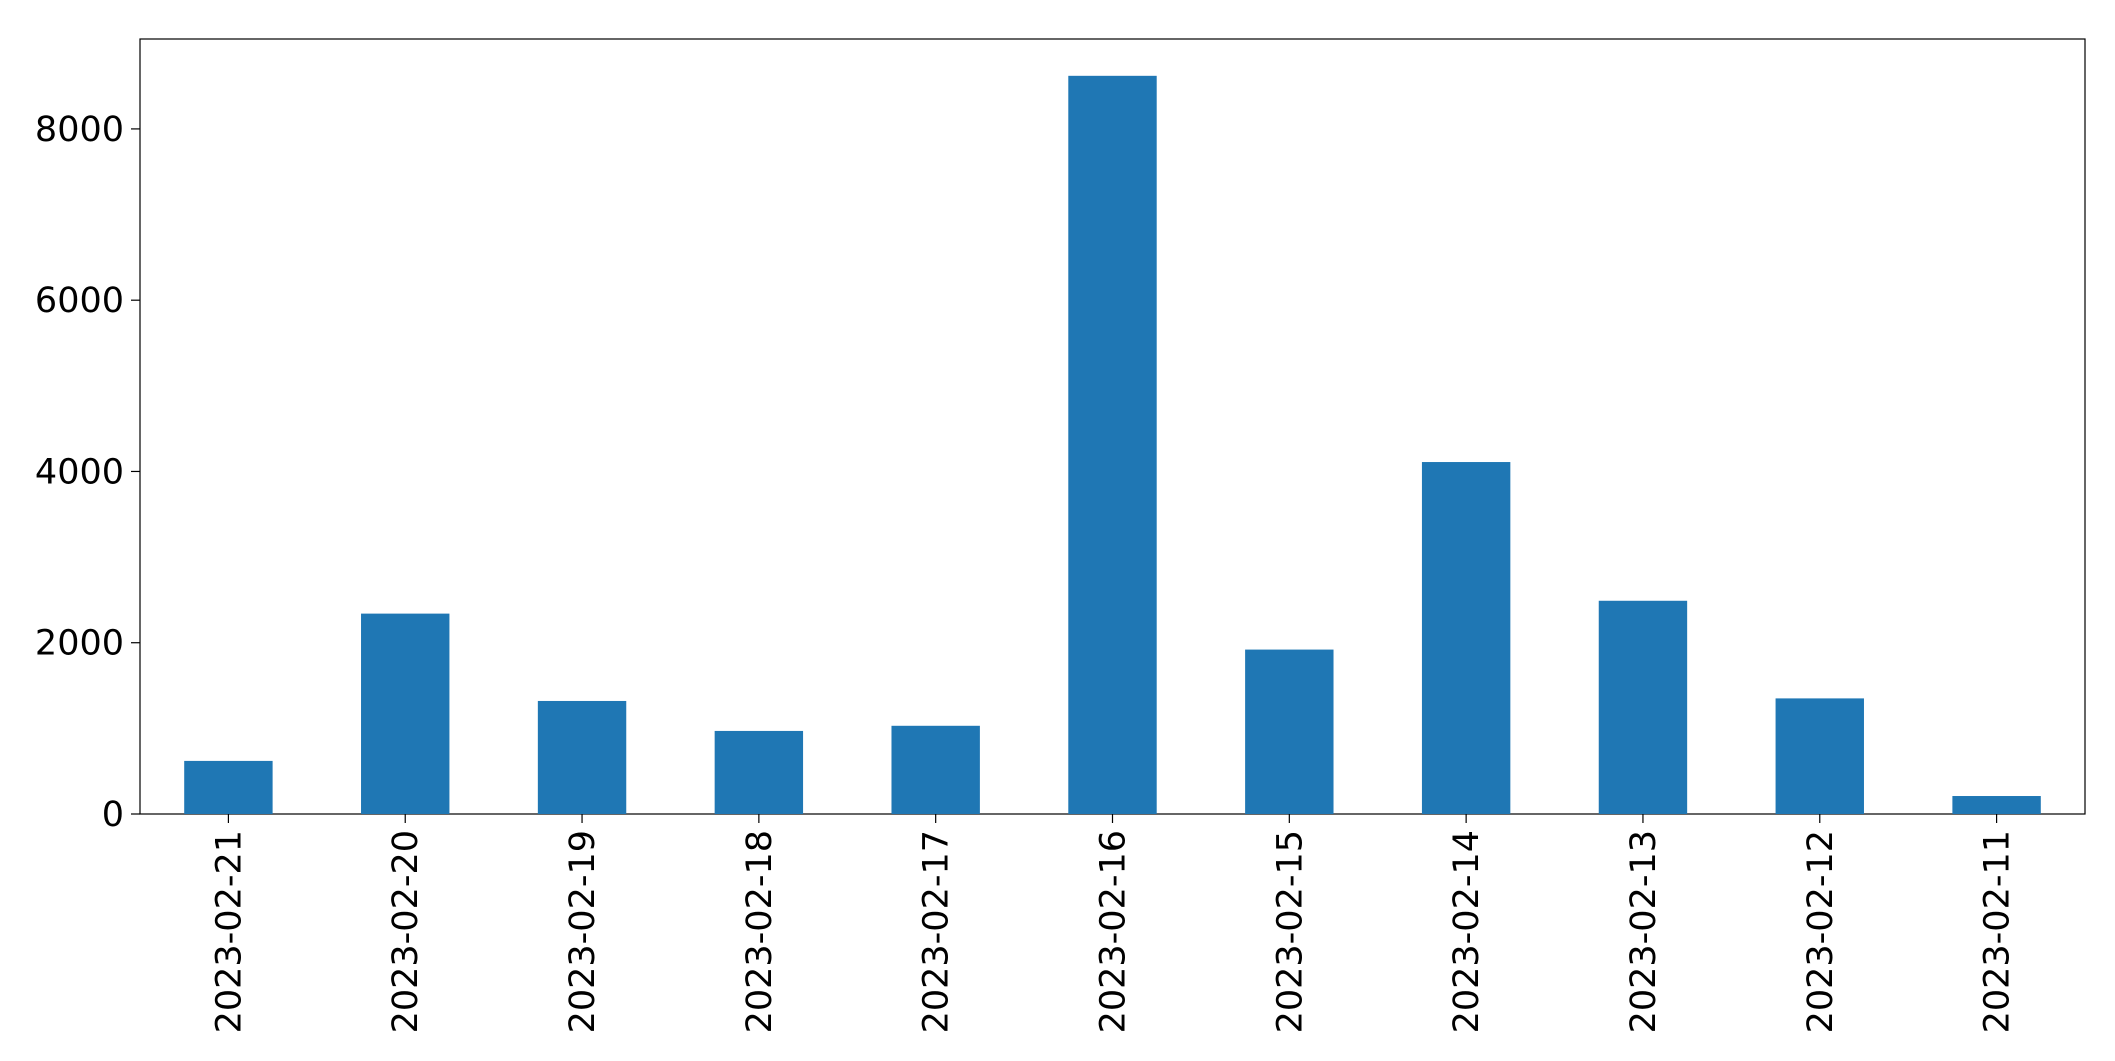  I want to click on x-tick-label: 2023-02-11, so click(1998, 931).